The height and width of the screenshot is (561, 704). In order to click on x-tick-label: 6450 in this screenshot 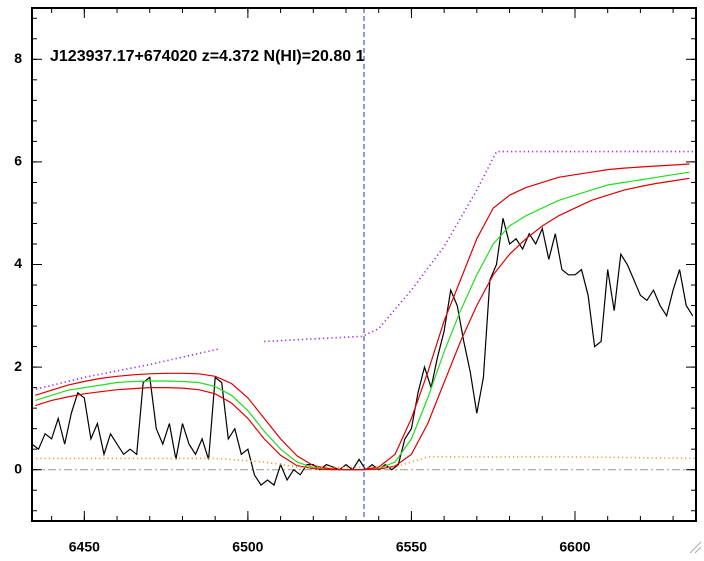, I will do `click(84, 547)`.